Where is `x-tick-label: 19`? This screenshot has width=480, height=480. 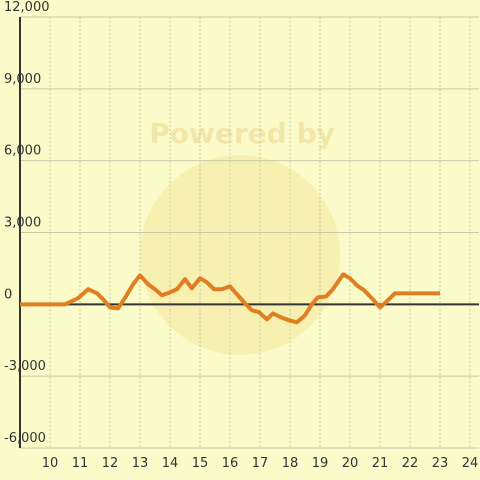 x-tick-label: 19 is located at coordinates (320, 463).